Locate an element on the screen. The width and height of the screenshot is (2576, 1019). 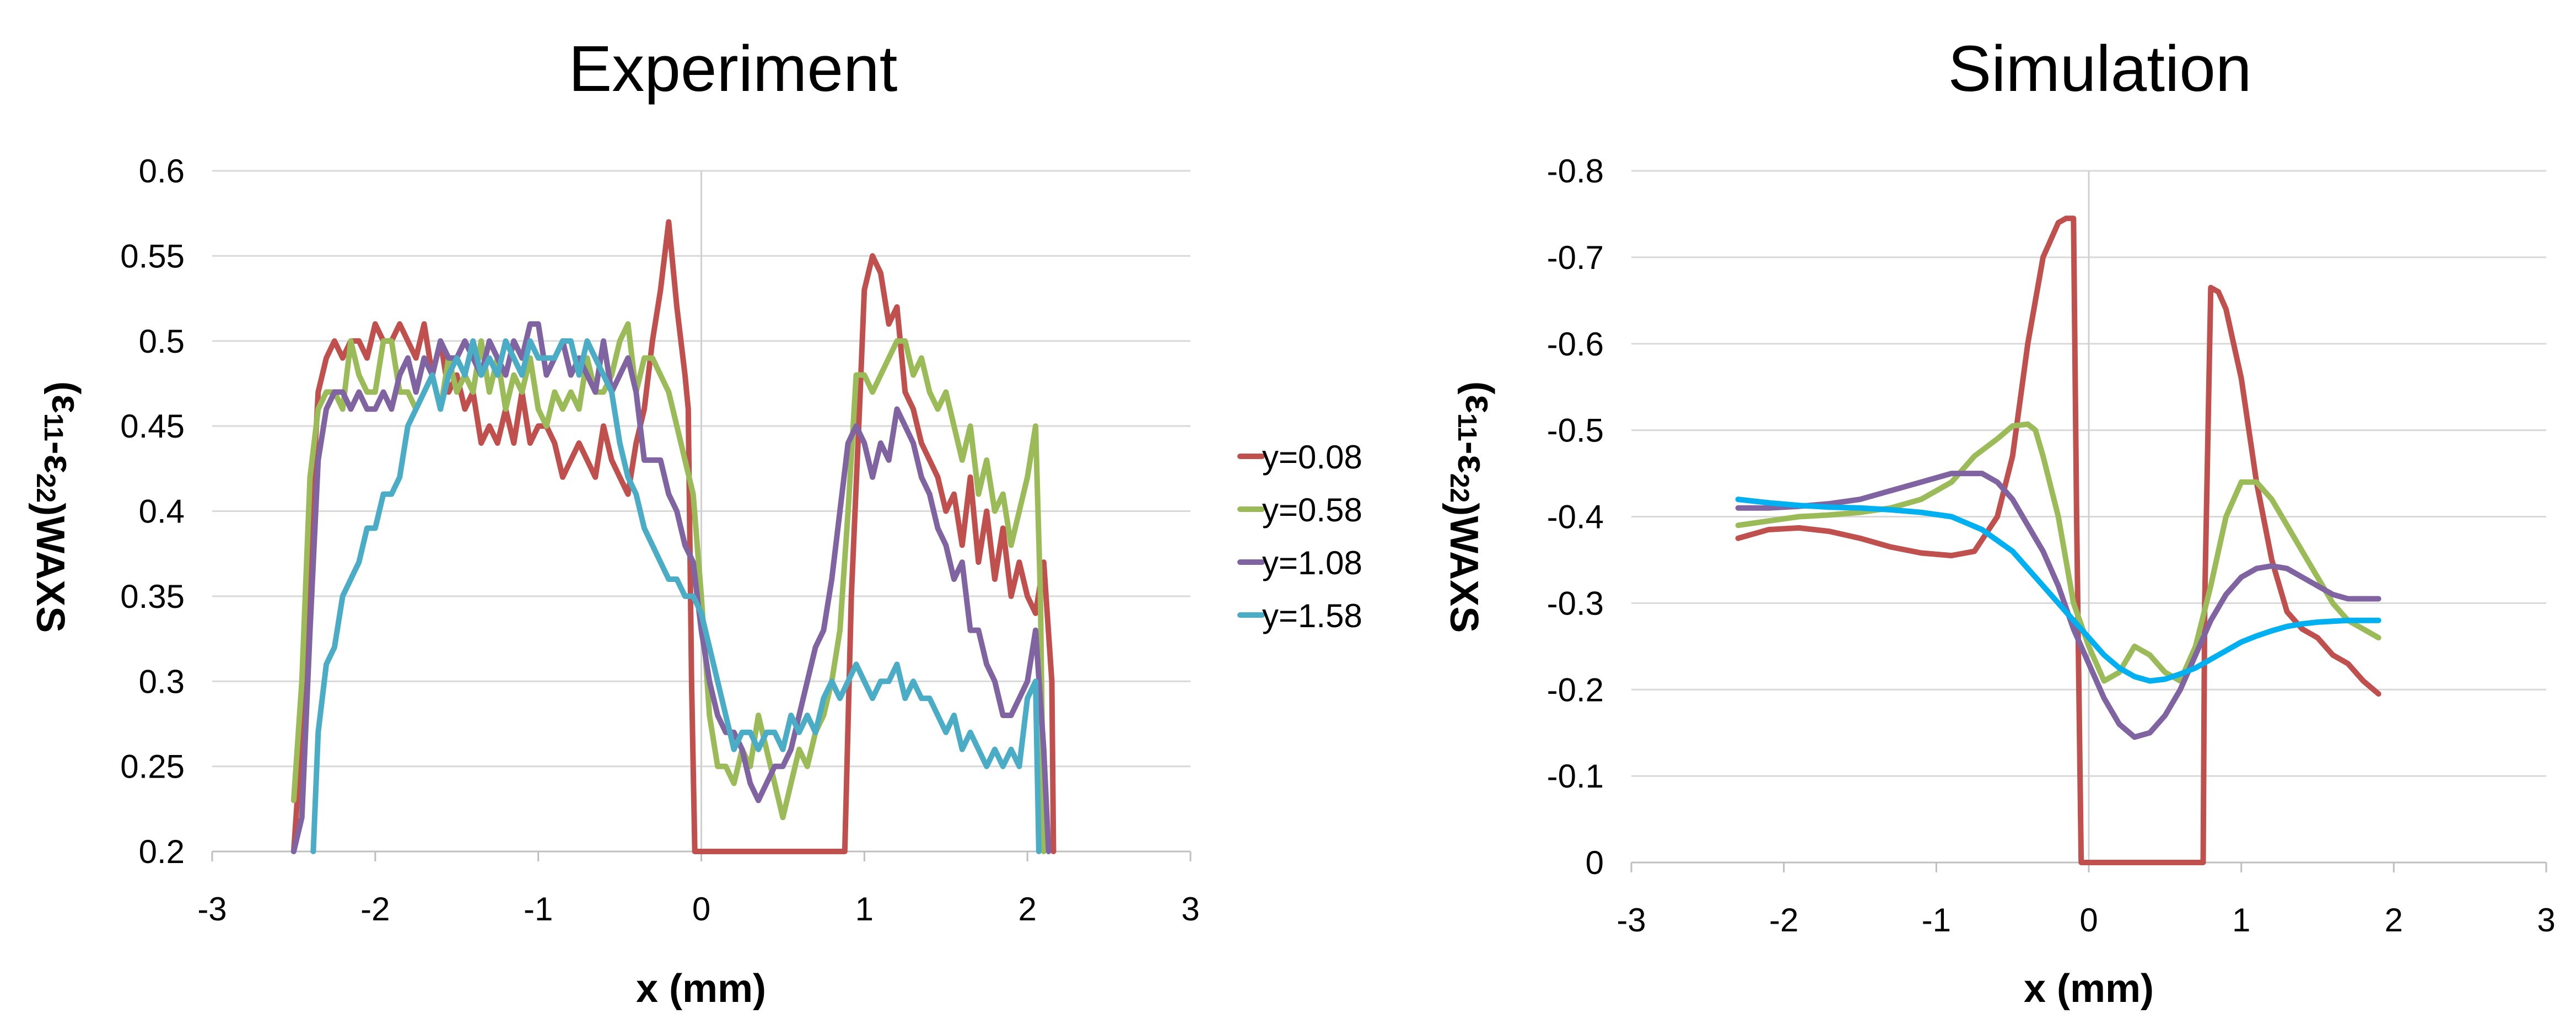
legend-entry: y=1.08 is located at coordinates (1312, 562).